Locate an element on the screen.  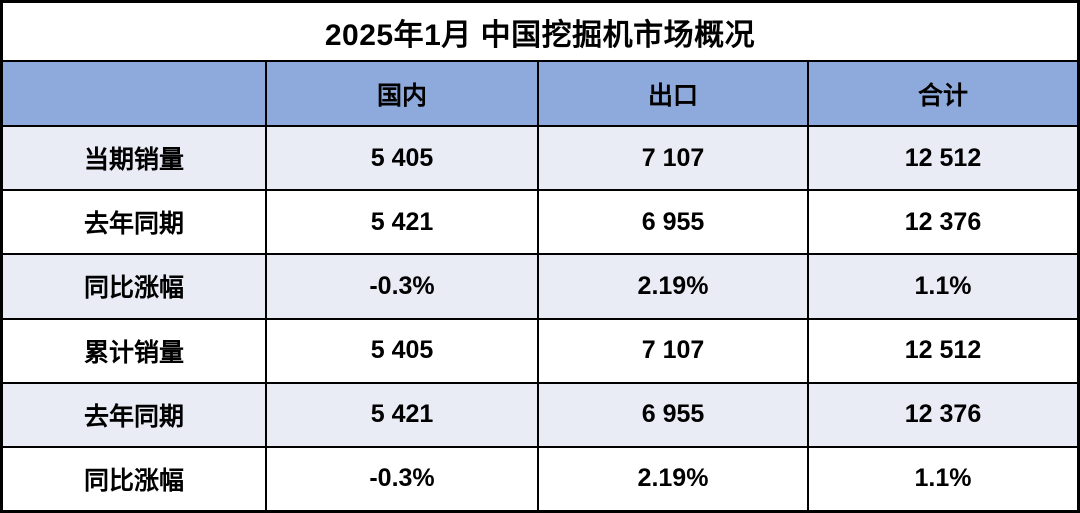
table-row-last-year-same-period-cumulative: 去年同期 5 421 6 955 12 376 is located at coordinates (540, 415).